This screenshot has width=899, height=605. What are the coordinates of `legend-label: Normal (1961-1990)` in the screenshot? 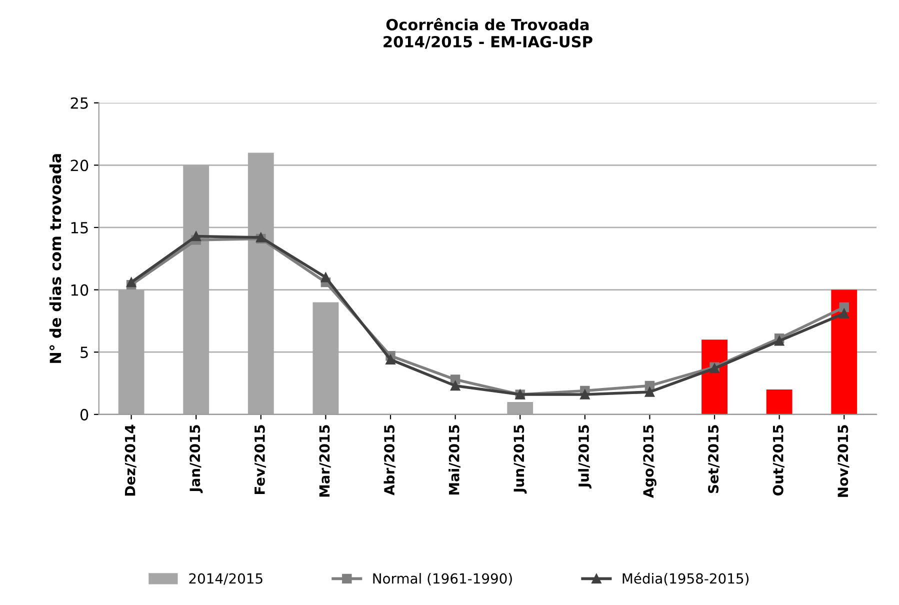 It's located at (442, 579).